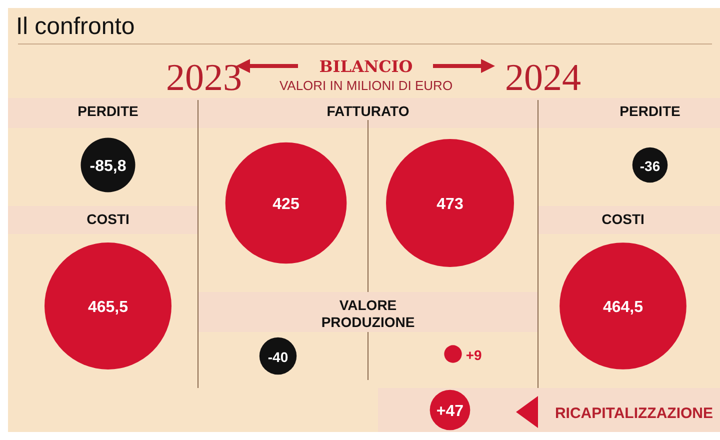 This screenshot has height=440, width=720. Describe the element at coordinates (286, 204) in the screenshot. I see `data-label: 425` at that location.